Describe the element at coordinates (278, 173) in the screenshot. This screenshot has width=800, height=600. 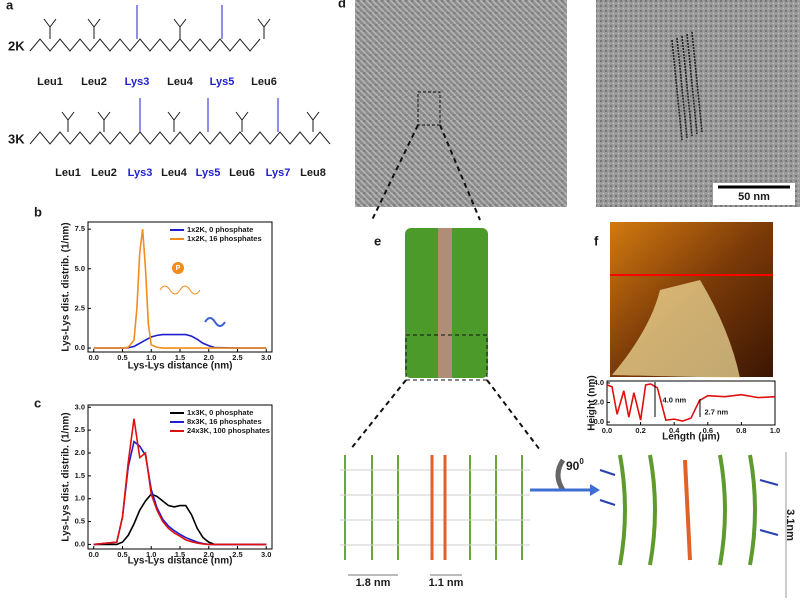
I see `residue-label: Lys7` at that location.